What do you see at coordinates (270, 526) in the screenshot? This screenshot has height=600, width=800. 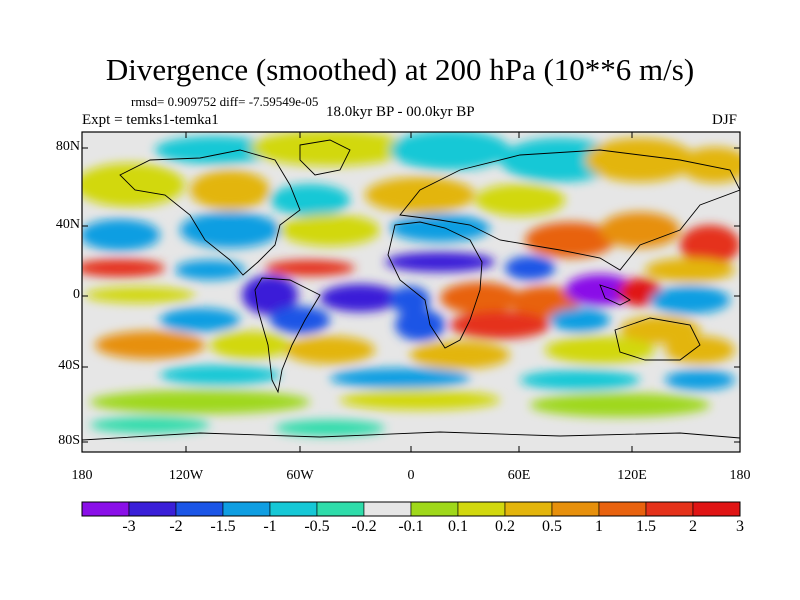 I see `colorbar-label: -1` at bounding box center [270, 526].